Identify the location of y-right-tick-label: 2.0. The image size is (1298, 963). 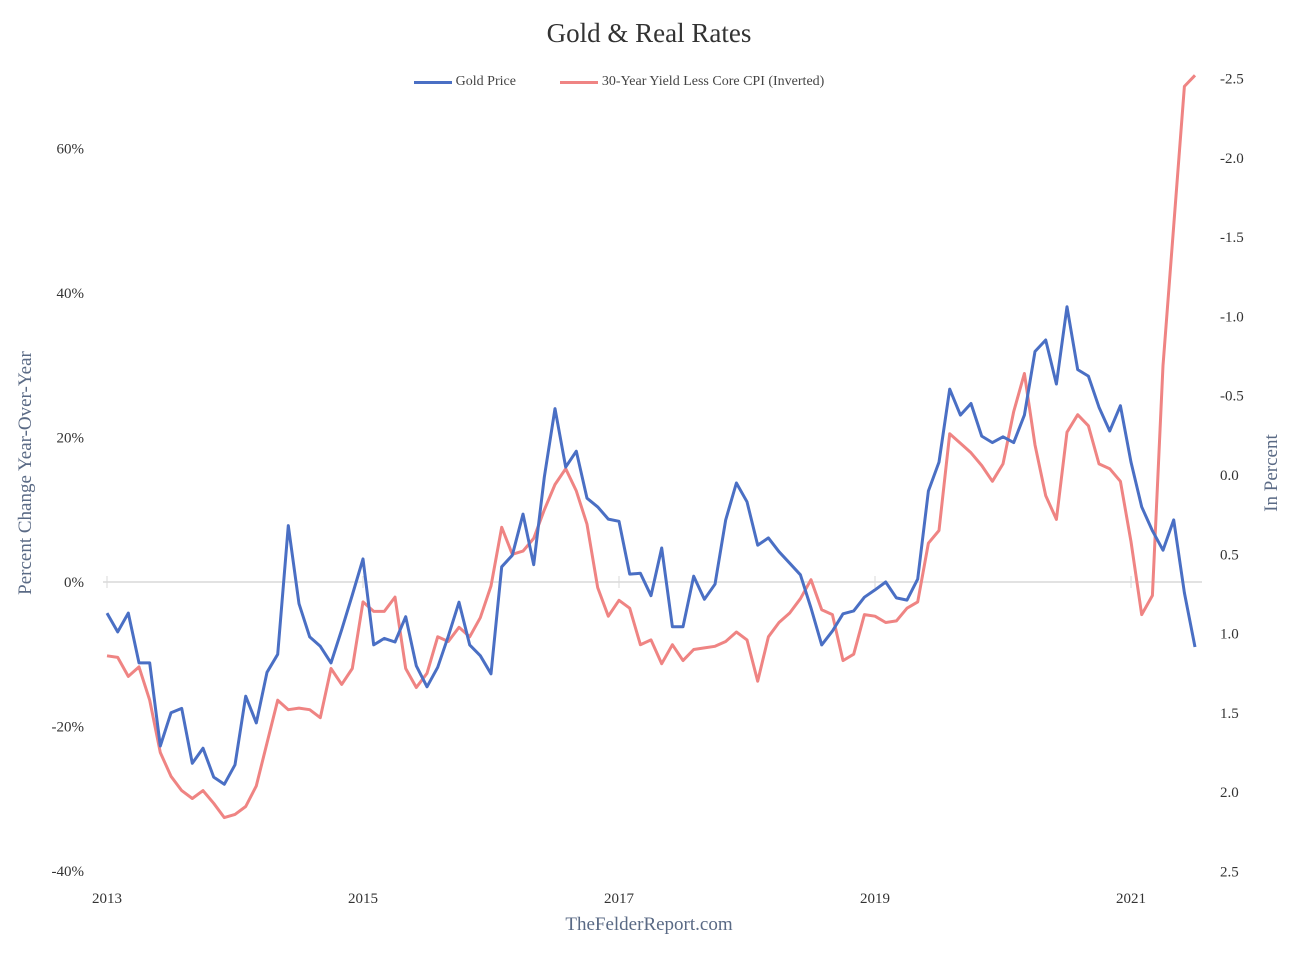
(1229, 793).